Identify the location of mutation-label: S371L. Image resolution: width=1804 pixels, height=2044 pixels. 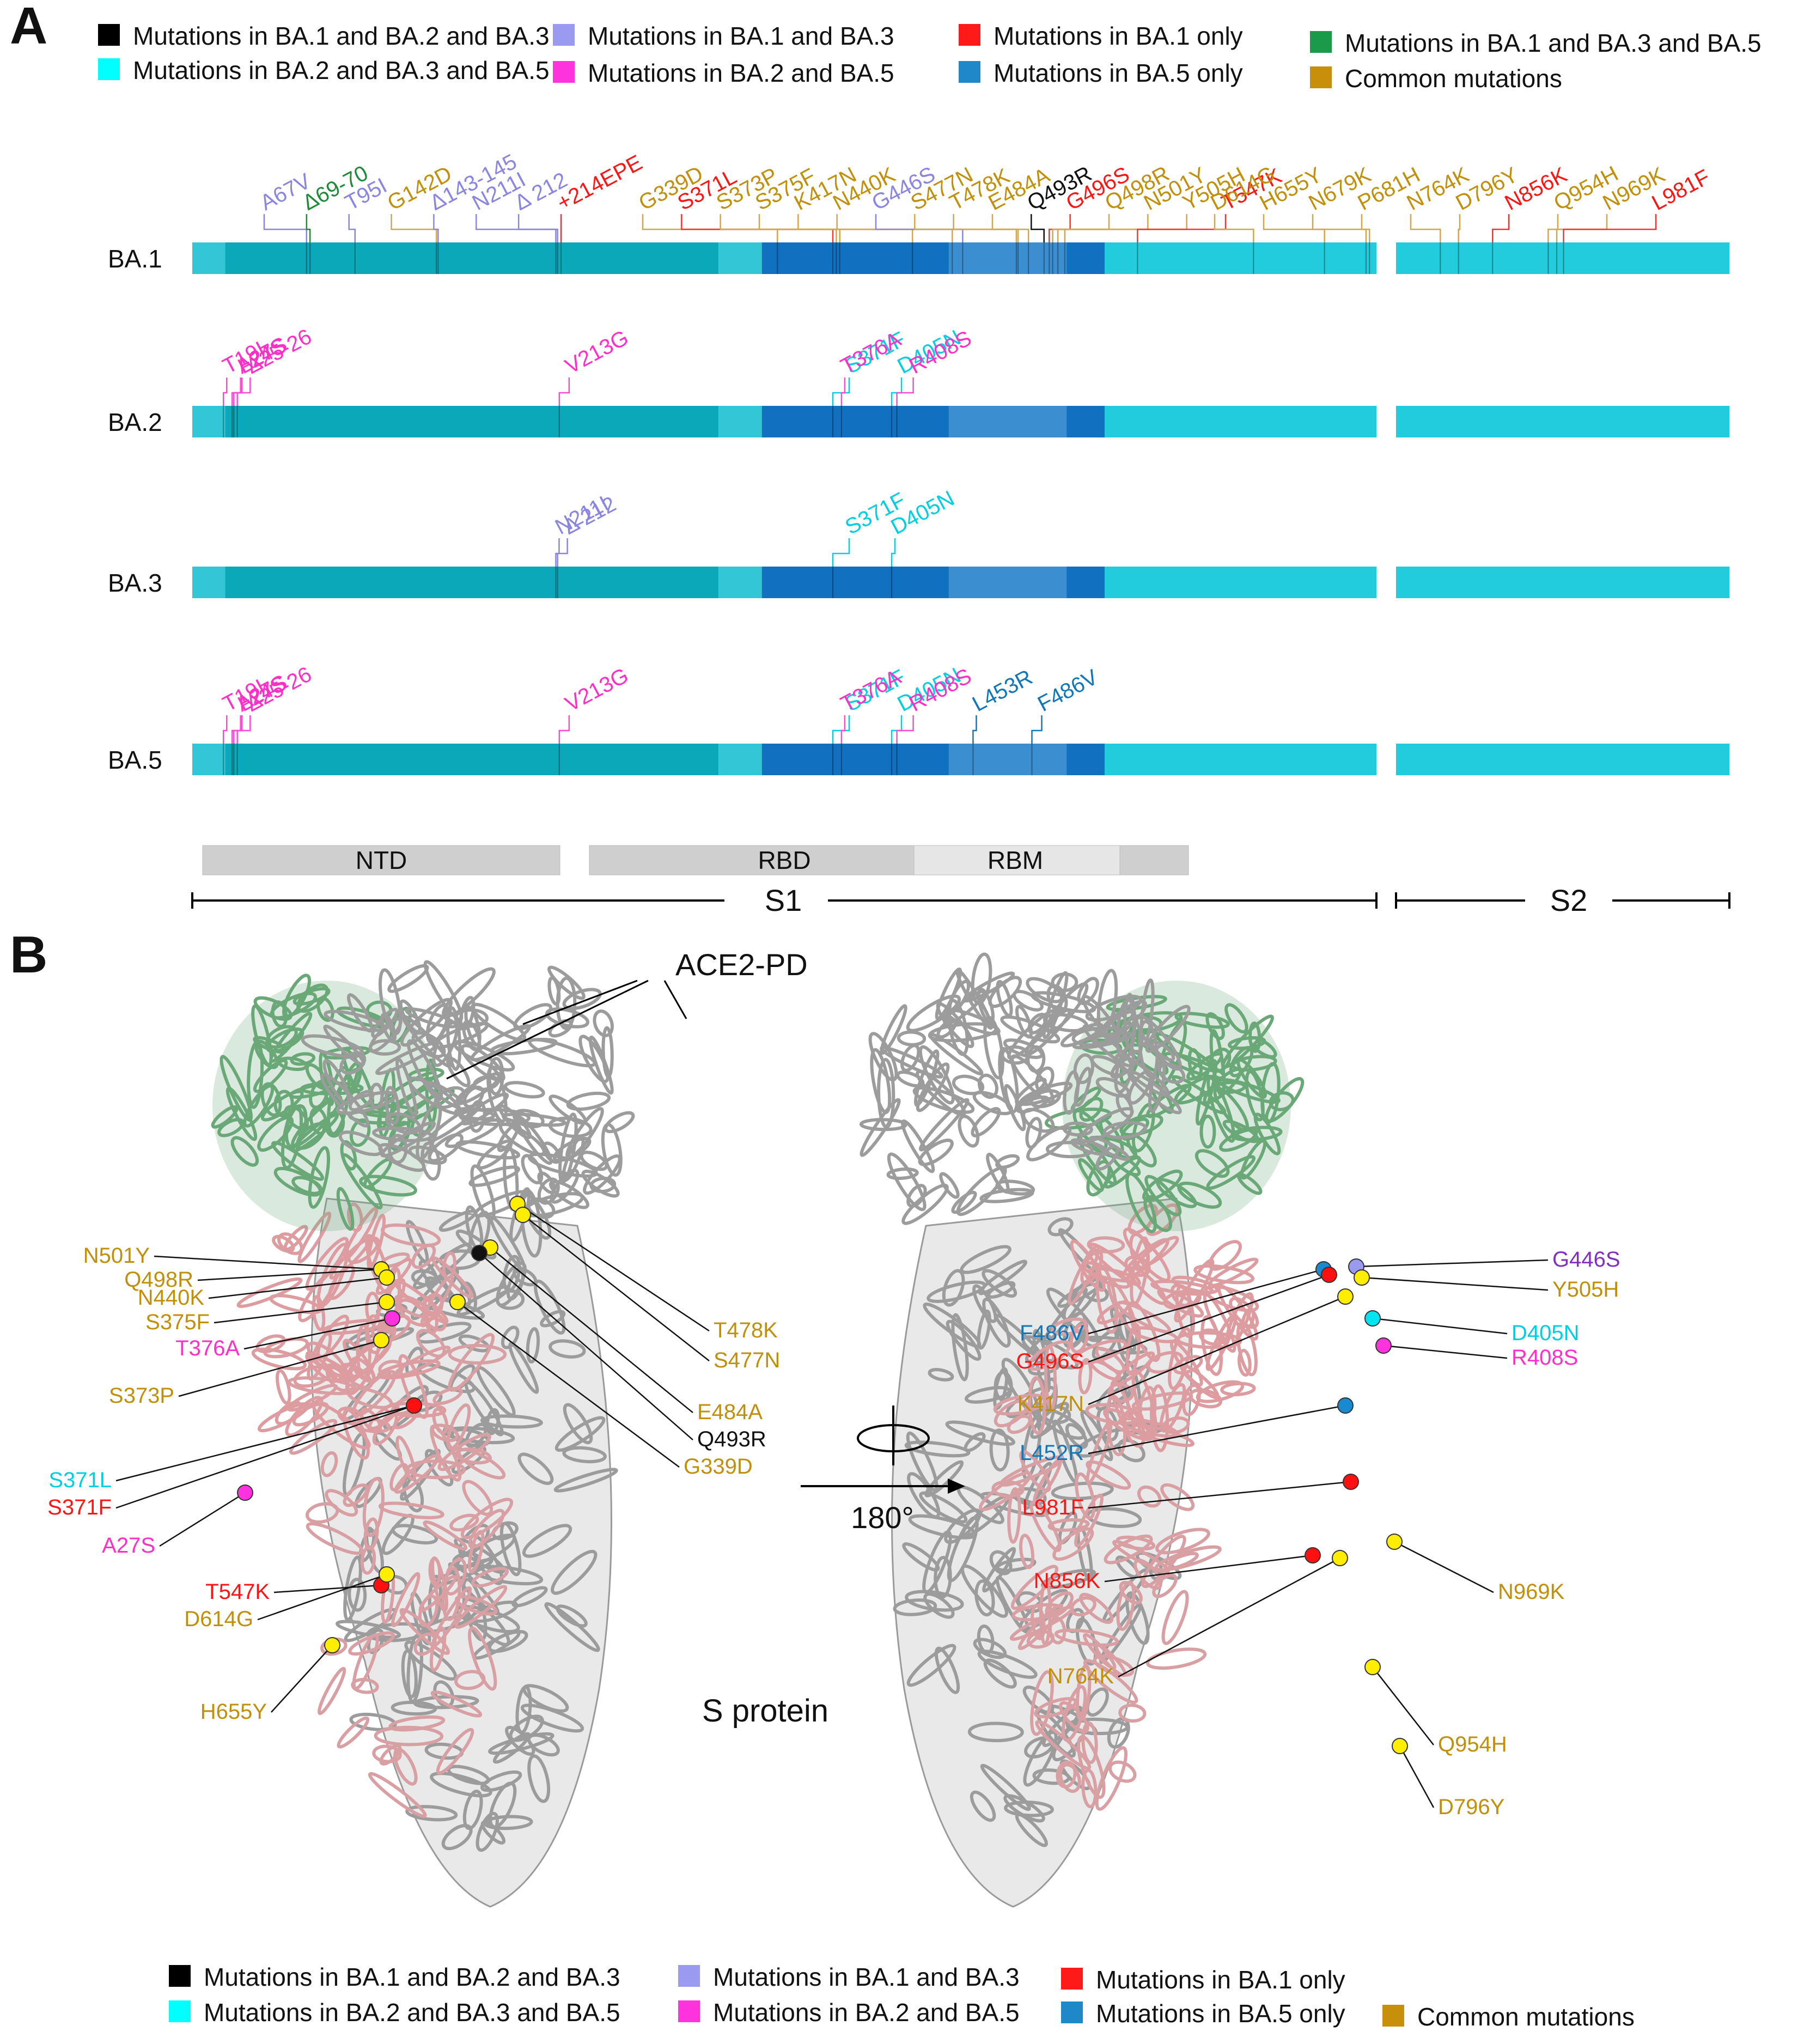
(80, 1480).